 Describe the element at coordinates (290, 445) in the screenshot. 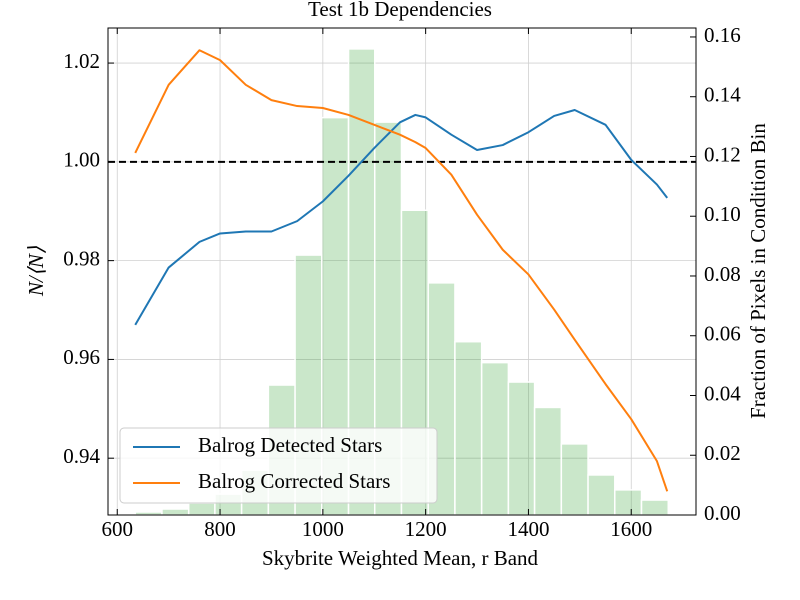

I see `legend-label: Balrog Detected Stars` at that location.